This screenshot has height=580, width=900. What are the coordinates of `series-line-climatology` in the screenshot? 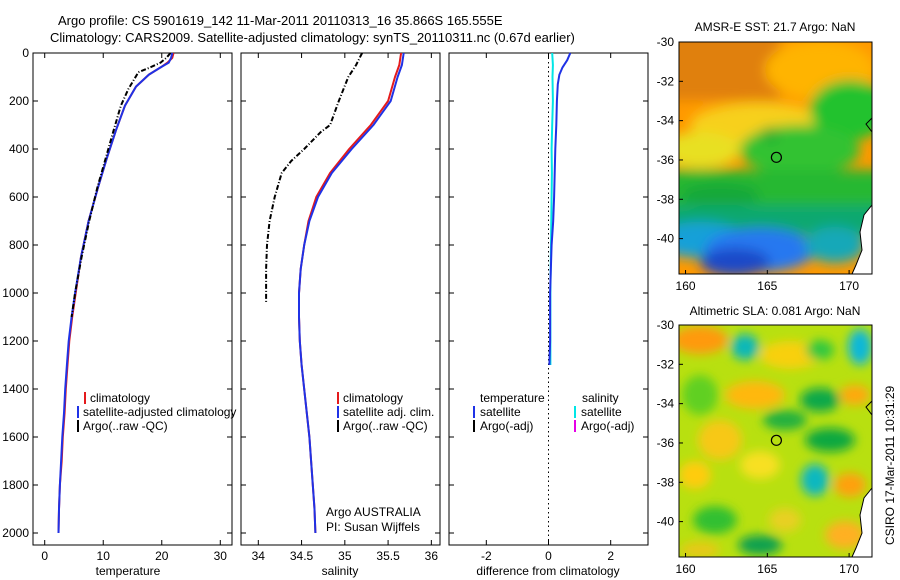 It's located at (350, 293).